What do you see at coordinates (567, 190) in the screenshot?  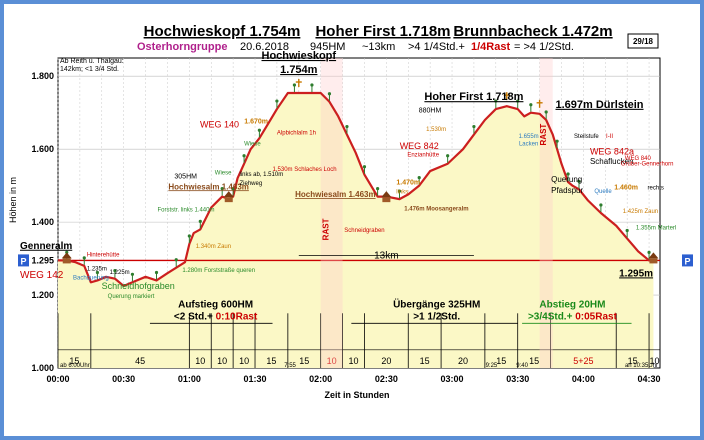 I see `annotation-label: Pfadspur` at bounding box center [567, 190].